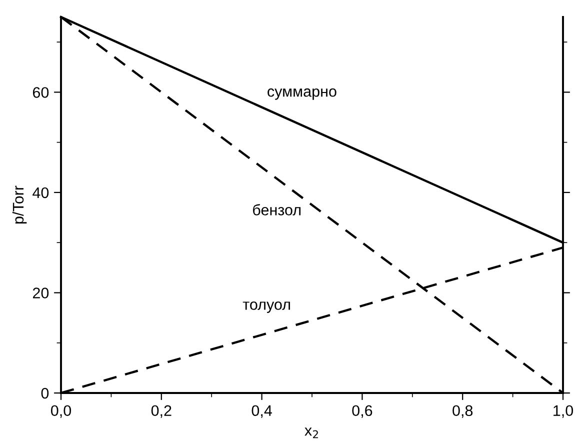 The image size is (575, 448). Describe the element at coordinates (262, 411) in the screenshot. I see `x-tick-label: 0,4` at that location.